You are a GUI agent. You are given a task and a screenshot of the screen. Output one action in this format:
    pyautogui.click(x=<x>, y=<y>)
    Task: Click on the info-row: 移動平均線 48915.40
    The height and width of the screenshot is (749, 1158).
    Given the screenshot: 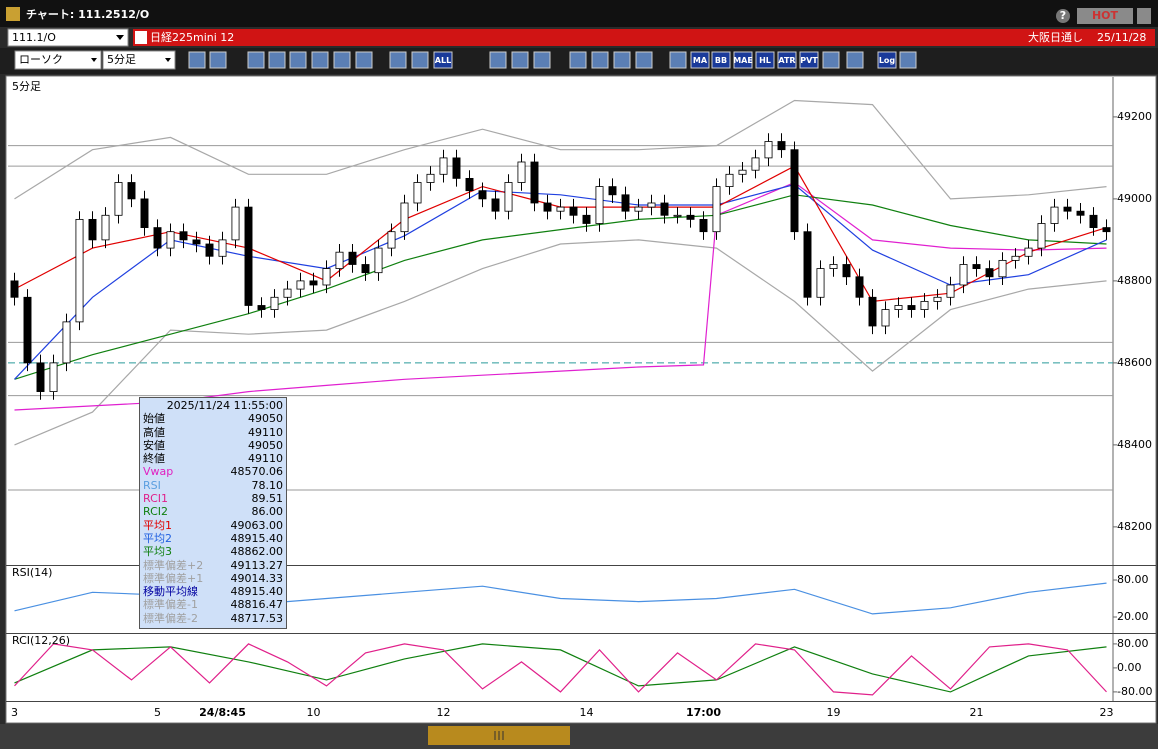 What is the action you would take?
    pyautogui.click(x=213, y=591)
    